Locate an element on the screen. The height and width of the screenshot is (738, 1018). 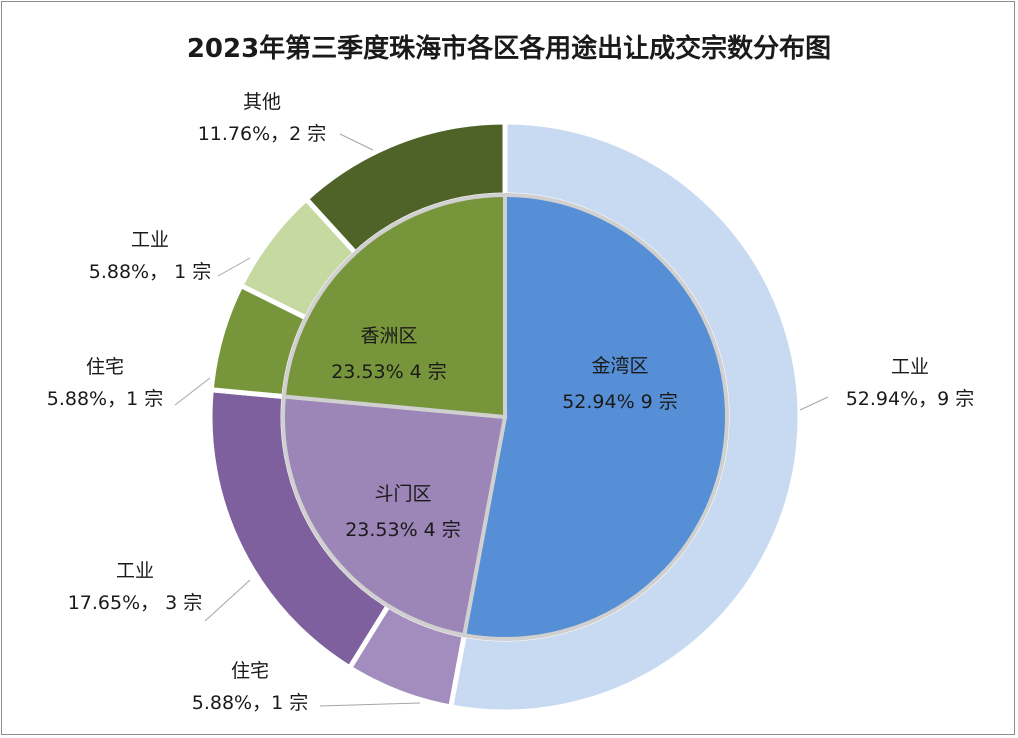
outer-label-name-5: 其他 is located at coordinates (262, 102).